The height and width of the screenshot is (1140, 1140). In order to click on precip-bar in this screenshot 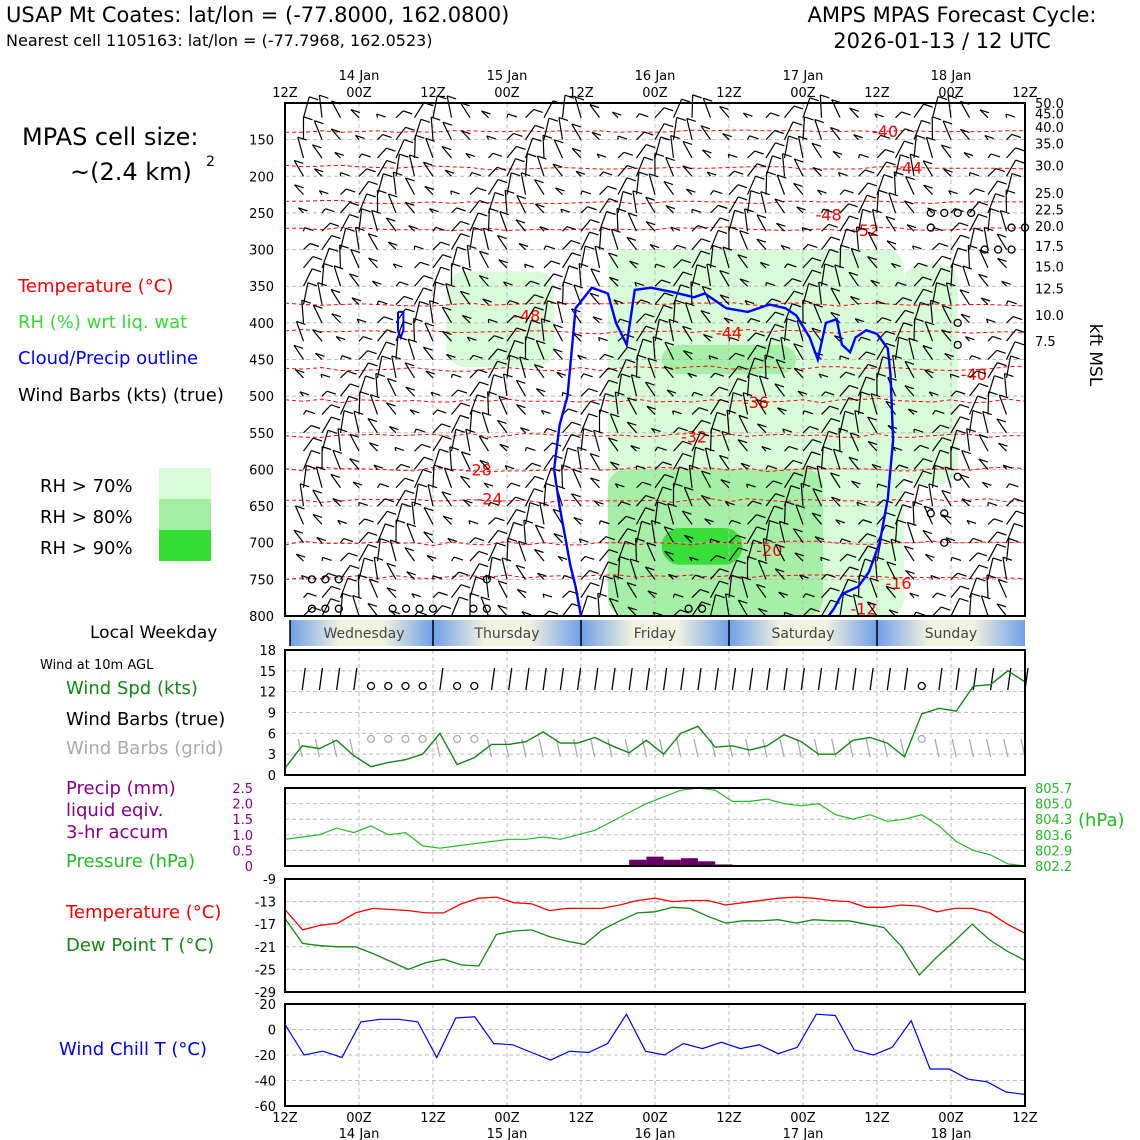, I will do `click(638, 862)`.